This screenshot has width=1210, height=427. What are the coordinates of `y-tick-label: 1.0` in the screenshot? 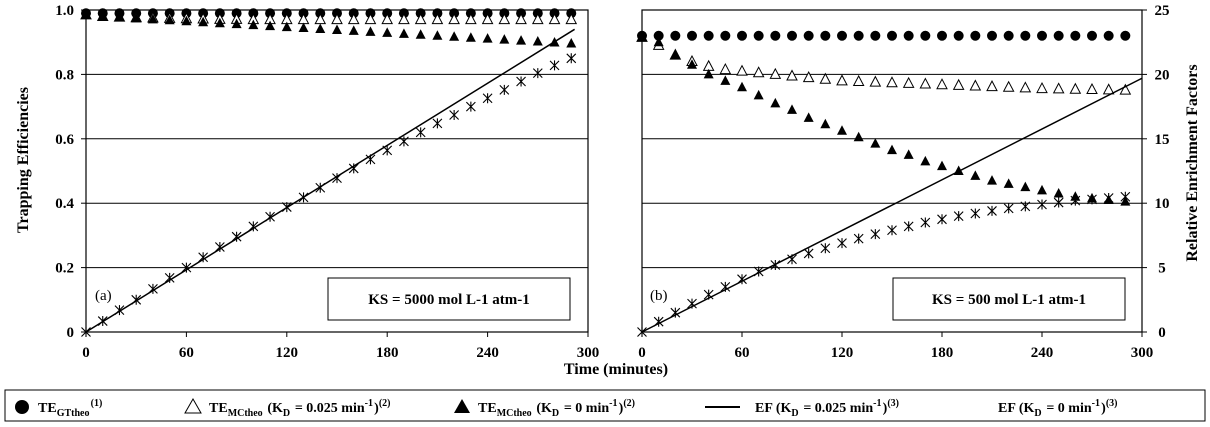 It's located at (64, 11).